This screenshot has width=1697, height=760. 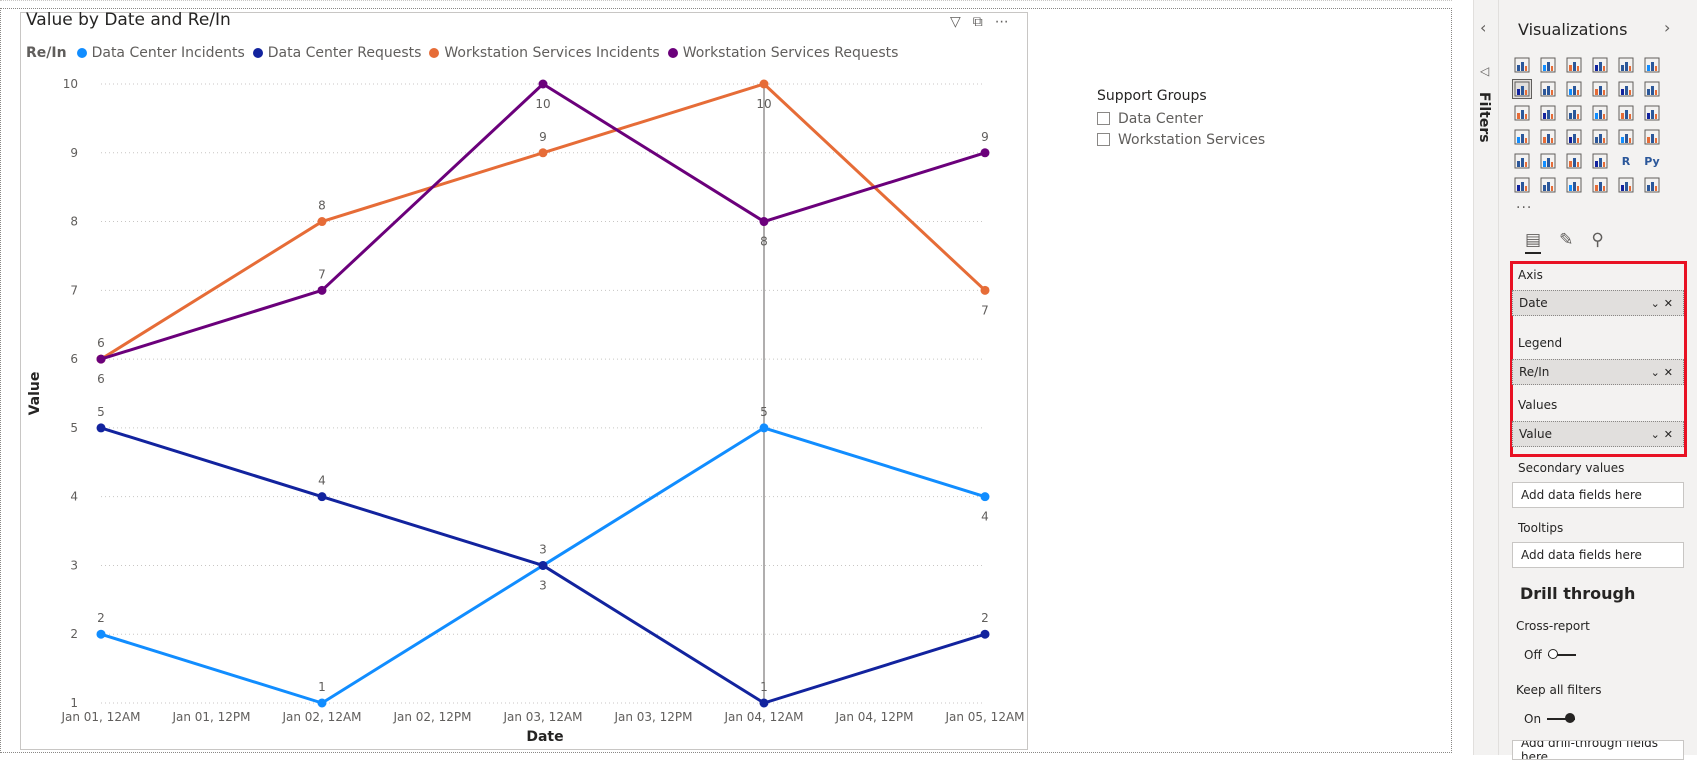 I want to click on shape-map-icon, so click(x=1574, y=137).